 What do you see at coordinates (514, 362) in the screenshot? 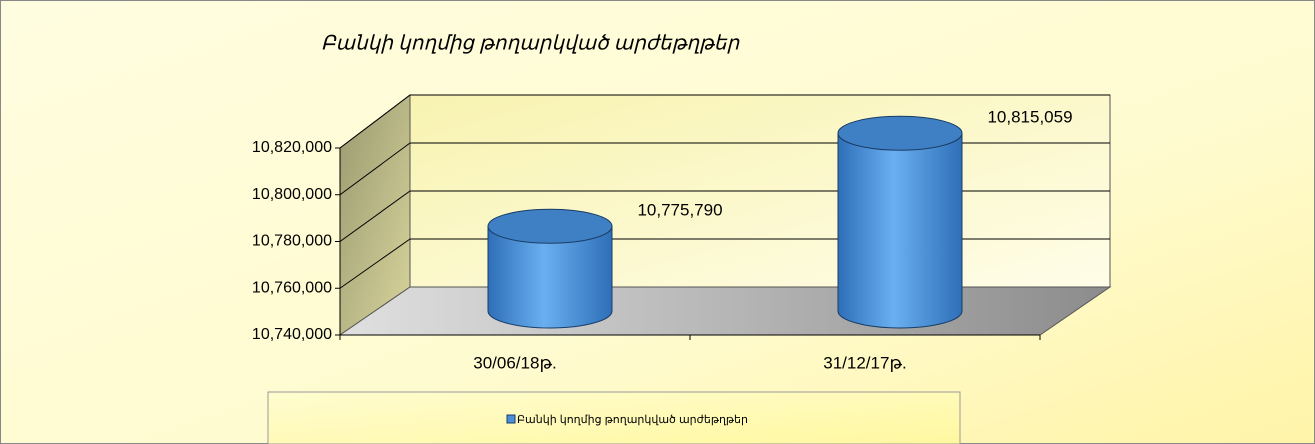
I see `x-tick-label: 30/06/18թ.` at bounding box center [514, 362].